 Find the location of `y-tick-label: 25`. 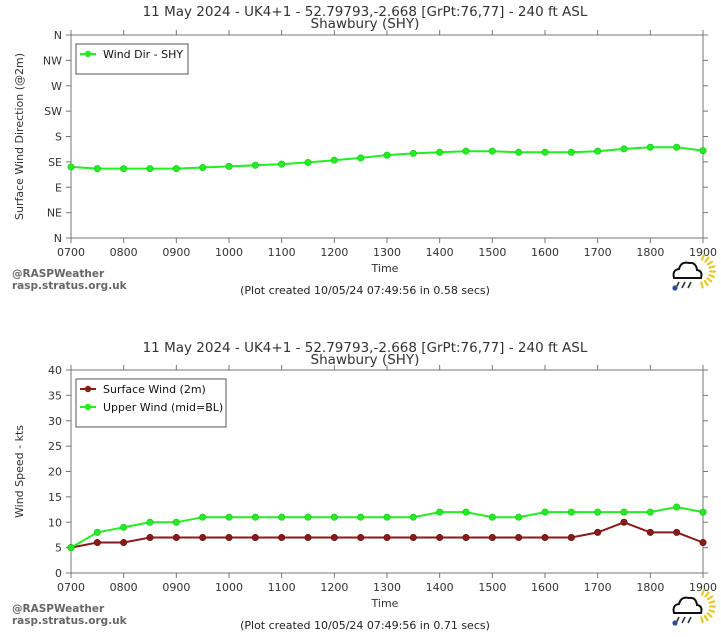

y-tick-label: 25 is located at coordinates (55, 446).